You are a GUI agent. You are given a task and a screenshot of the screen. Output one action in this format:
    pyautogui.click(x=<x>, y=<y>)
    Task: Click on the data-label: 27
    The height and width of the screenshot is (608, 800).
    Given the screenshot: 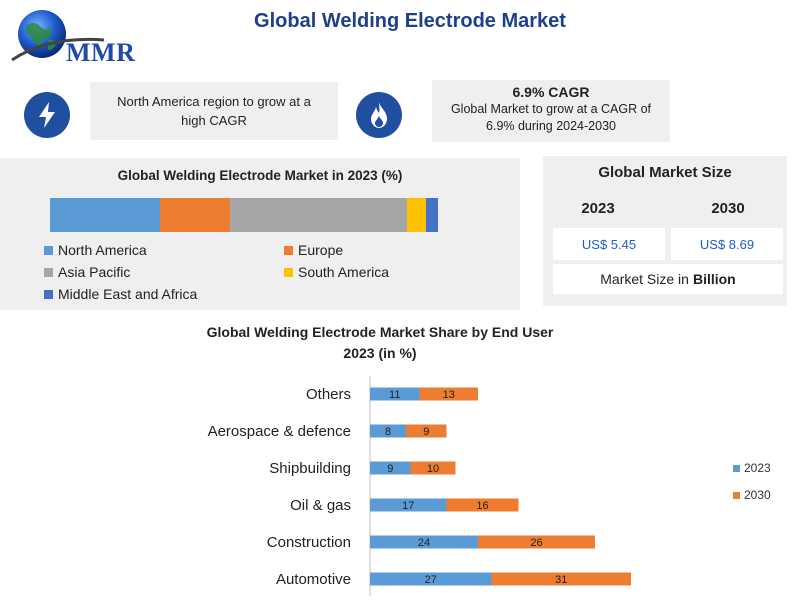 What is the action you would take?
    pyautogui.click(x=431, y=580)
    